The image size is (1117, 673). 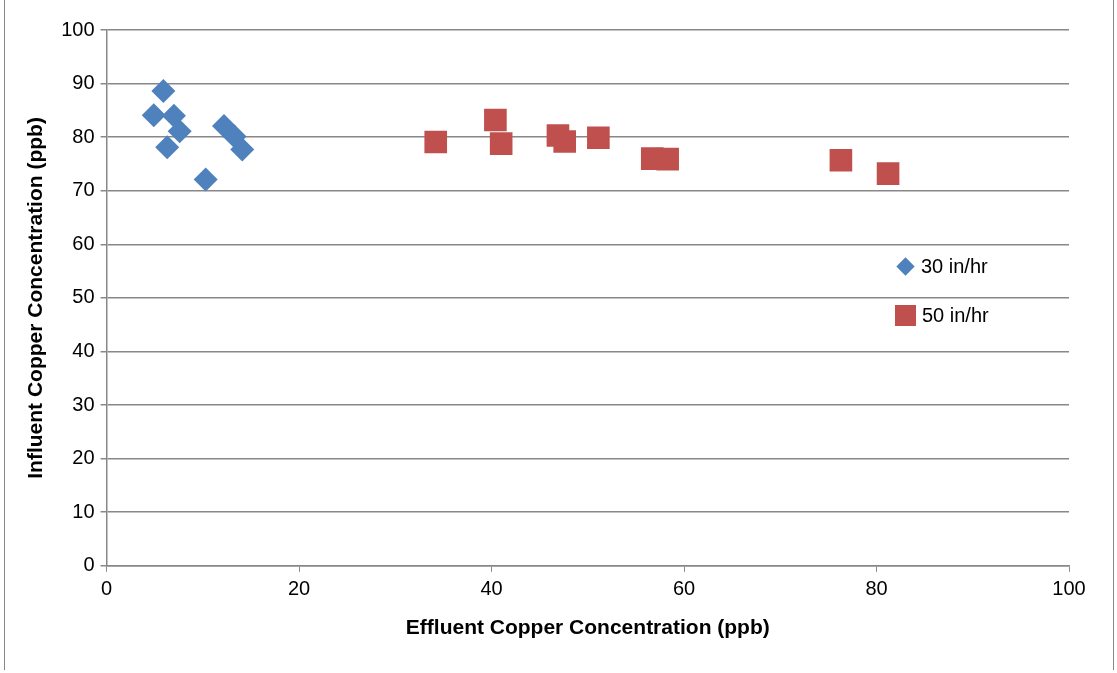 I want to click on y-tick-label: 20, so click(x=83, y=457).